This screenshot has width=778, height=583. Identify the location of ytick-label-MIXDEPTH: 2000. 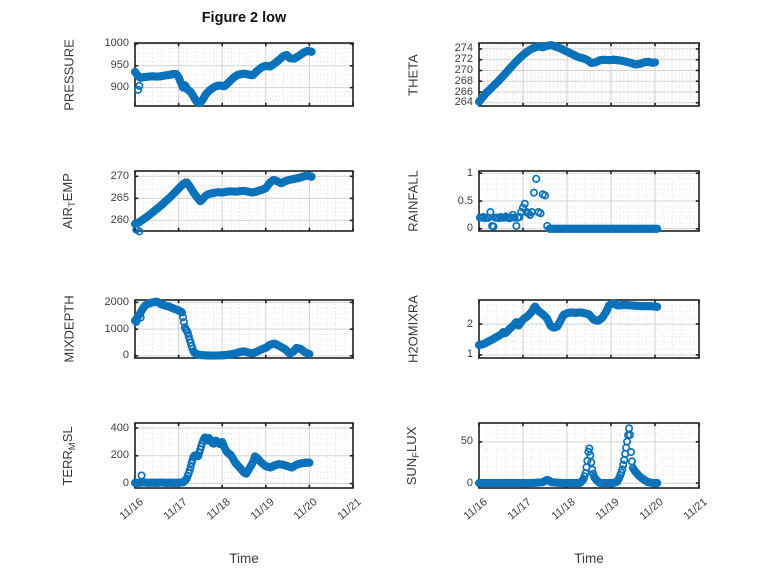
(116, 301).